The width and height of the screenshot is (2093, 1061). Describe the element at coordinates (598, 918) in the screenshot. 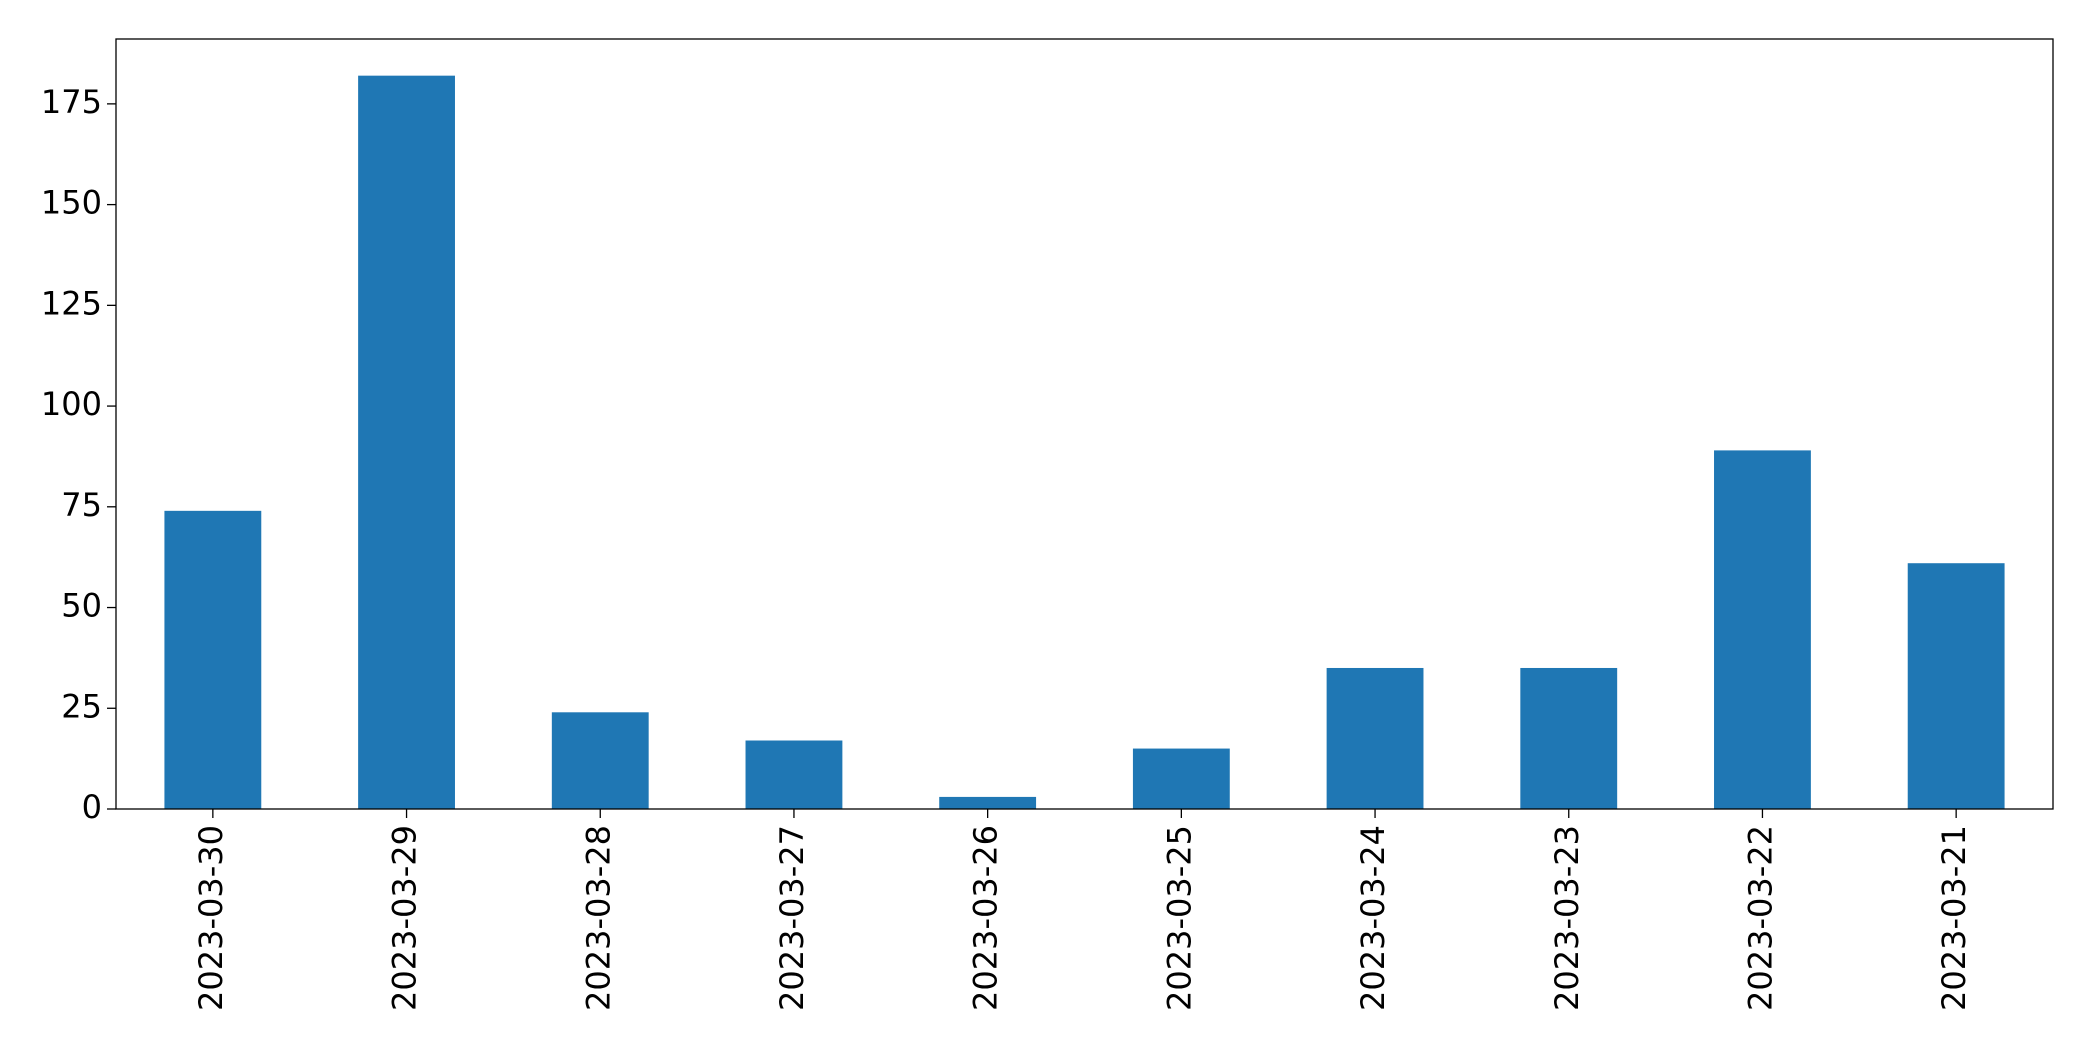

I see `x-tick-label: 2023-03-28` at that location.